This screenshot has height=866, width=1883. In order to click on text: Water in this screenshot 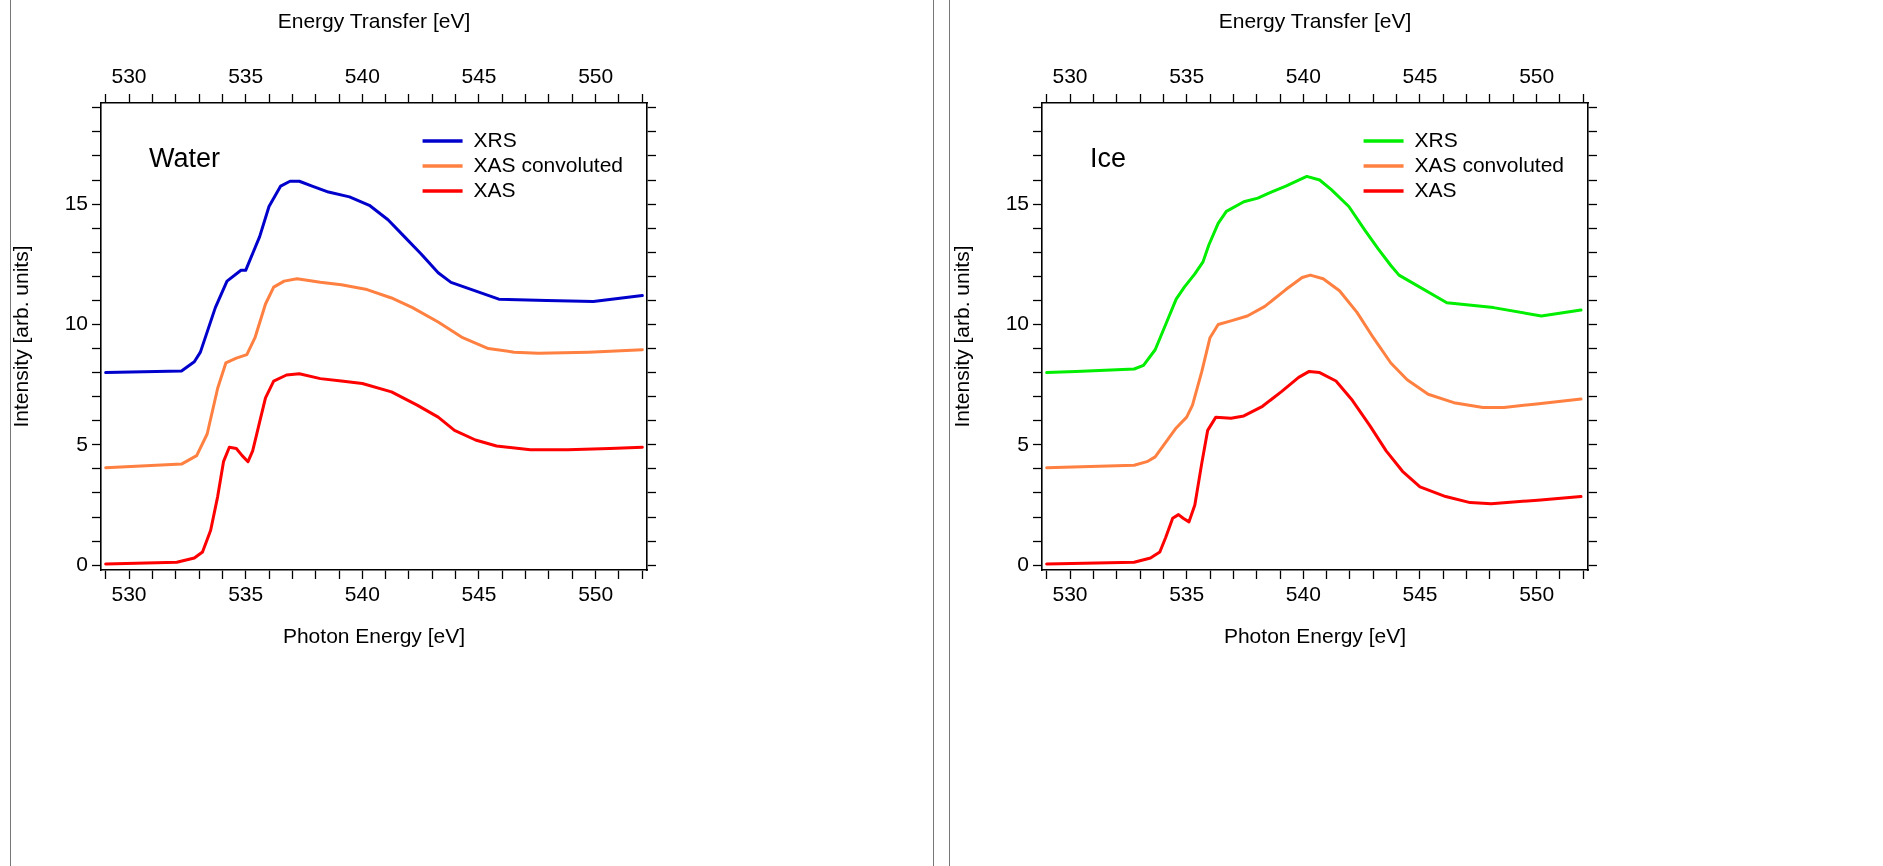, I will do `click(185, 158)`.